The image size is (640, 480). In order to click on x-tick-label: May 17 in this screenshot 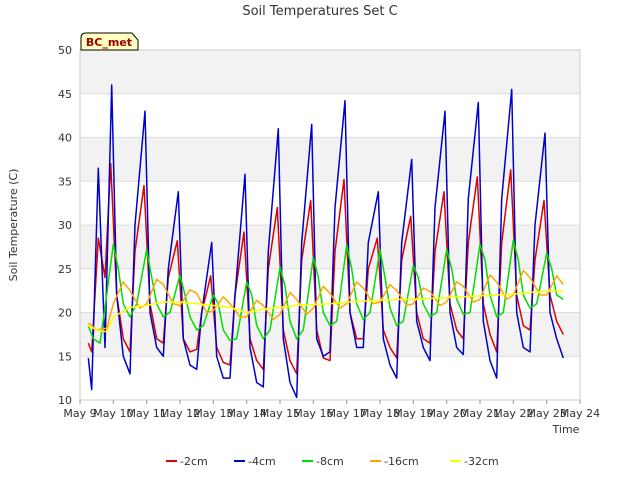, I will do `click(347, 413)`.